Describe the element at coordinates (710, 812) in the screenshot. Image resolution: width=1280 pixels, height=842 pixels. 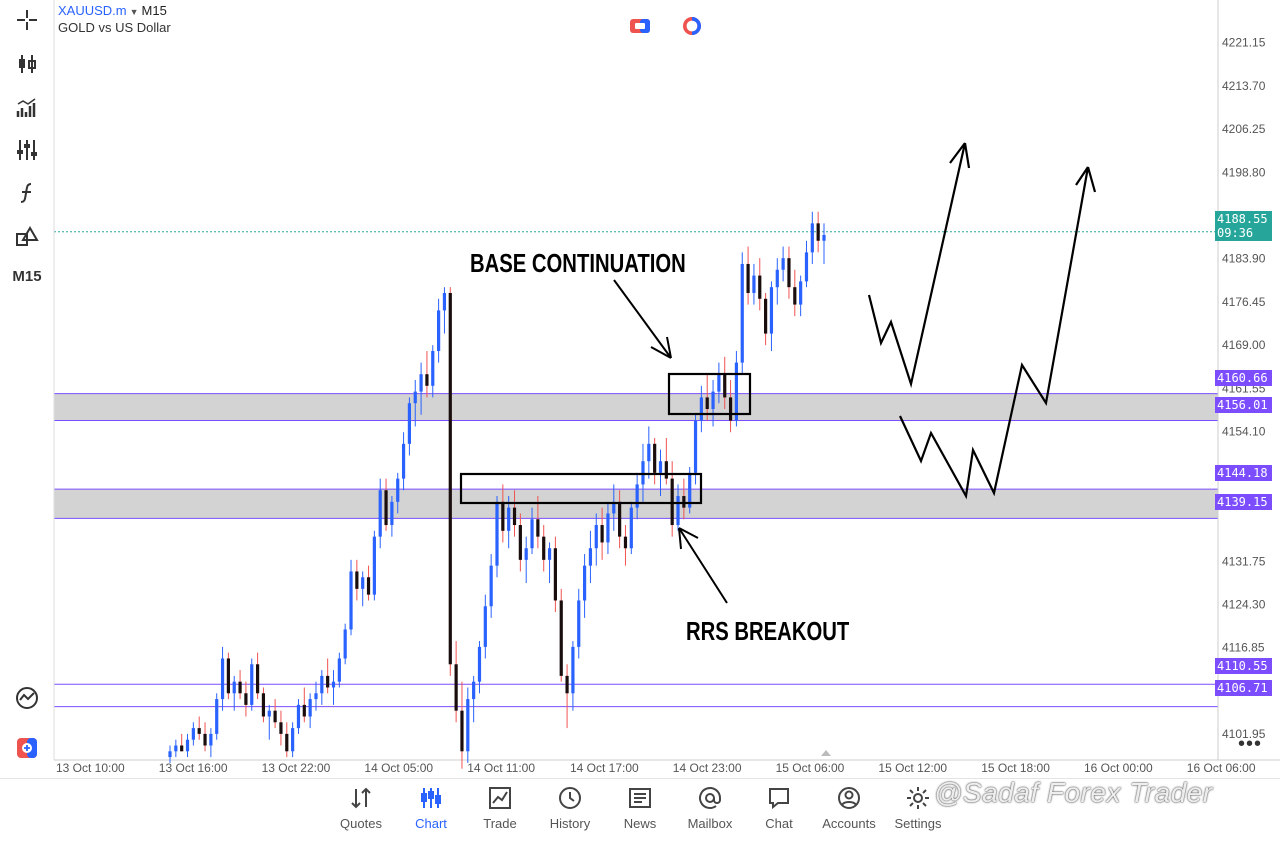
I see `nav-mailbox: Mailbox` at that location.